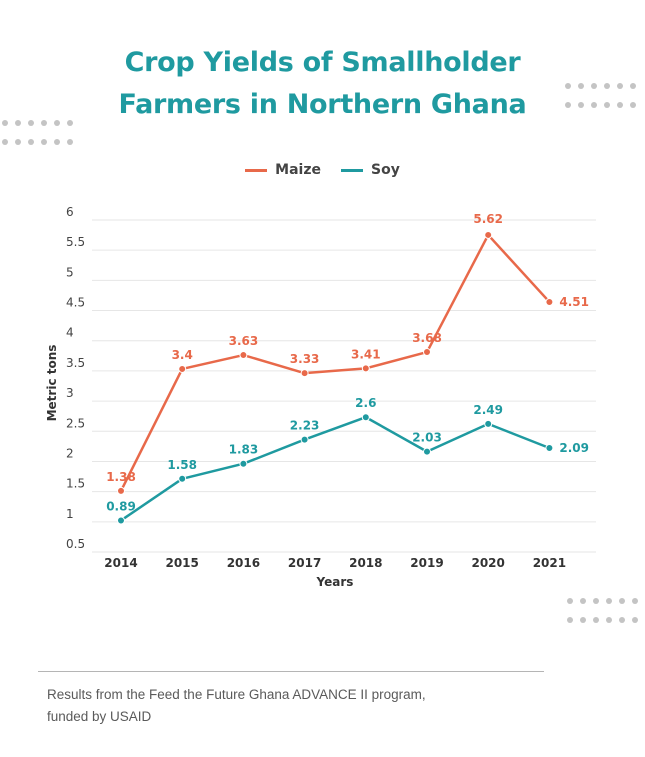  What do you see at coordinates (335, 468) in the screenshot?
I see `series-line-soy` at bounding box center [335, 468].